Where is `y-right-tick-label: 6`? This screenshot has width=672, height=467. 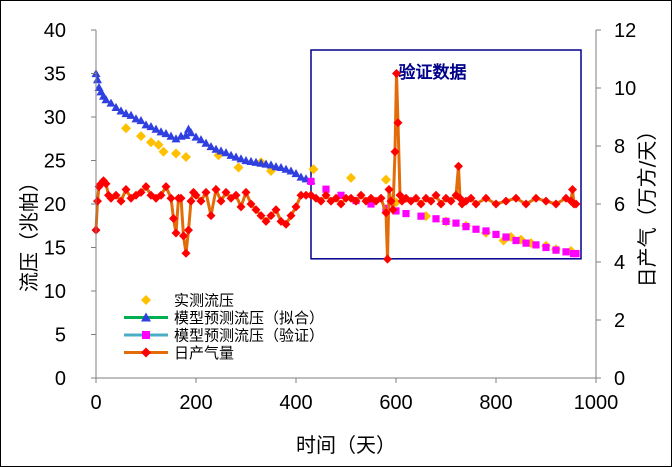 y-right-tick-label: 6 is located at coordinates (619, 205).